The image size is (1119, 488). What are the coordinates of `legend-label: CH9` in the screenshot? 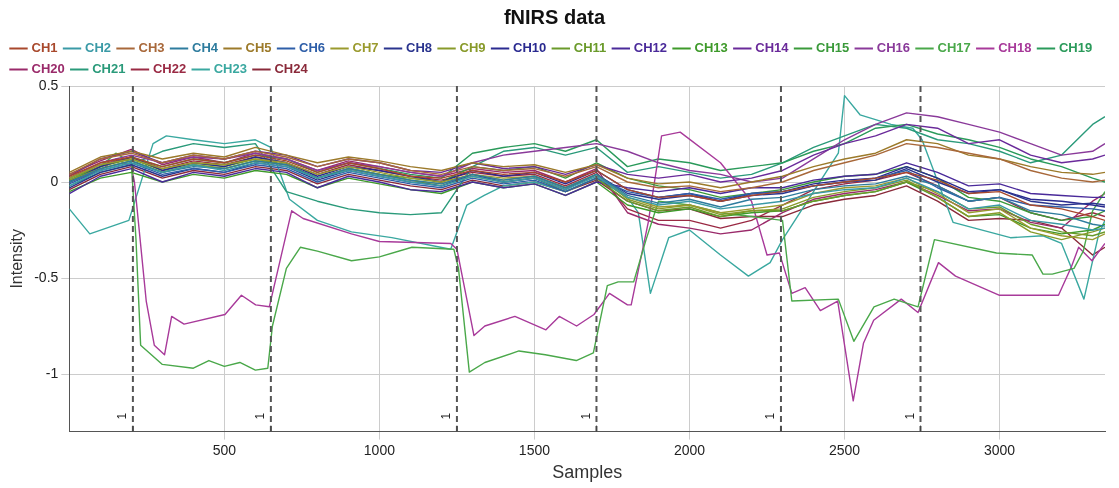 It's located at (472, 48).